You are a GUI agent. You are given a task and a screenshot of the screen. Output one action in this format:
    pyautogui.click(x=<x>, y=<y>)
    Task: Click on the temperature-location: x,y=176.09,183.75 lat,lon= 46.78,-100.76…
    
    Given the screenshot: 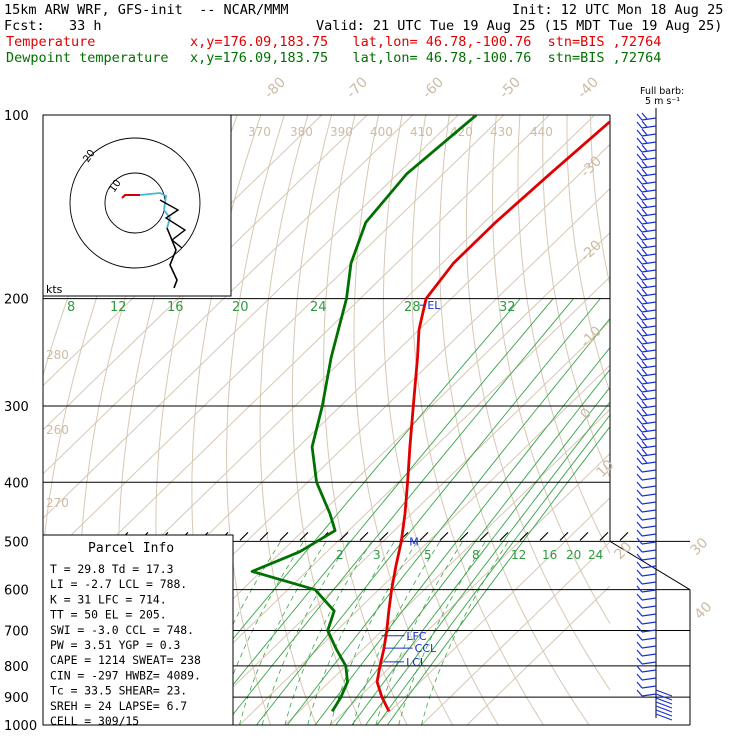 What is the action you would take?
    pyautogui.click(x=426, y=42)
    